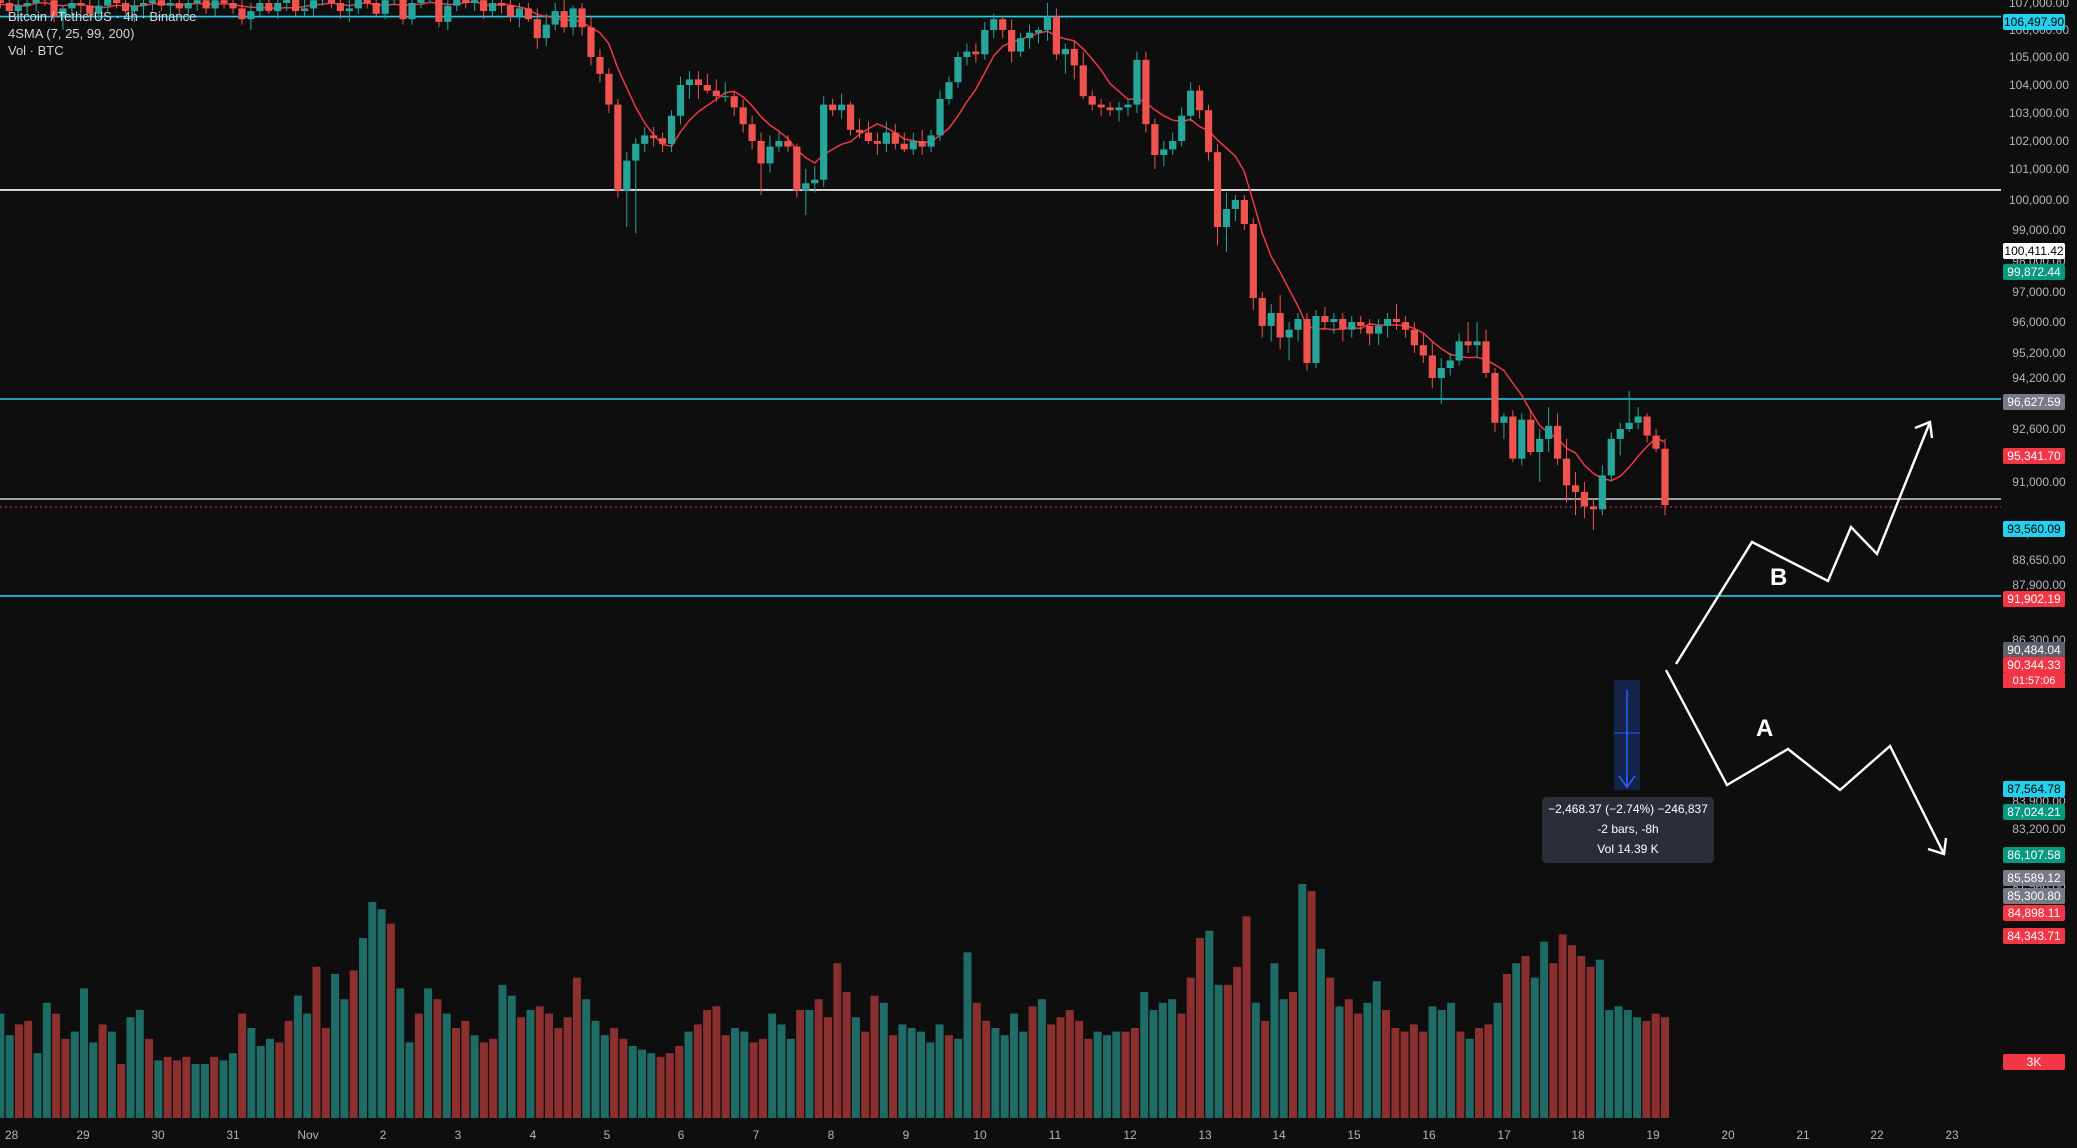  I want to click on time-tick-label: 3, so click(458, 1135).